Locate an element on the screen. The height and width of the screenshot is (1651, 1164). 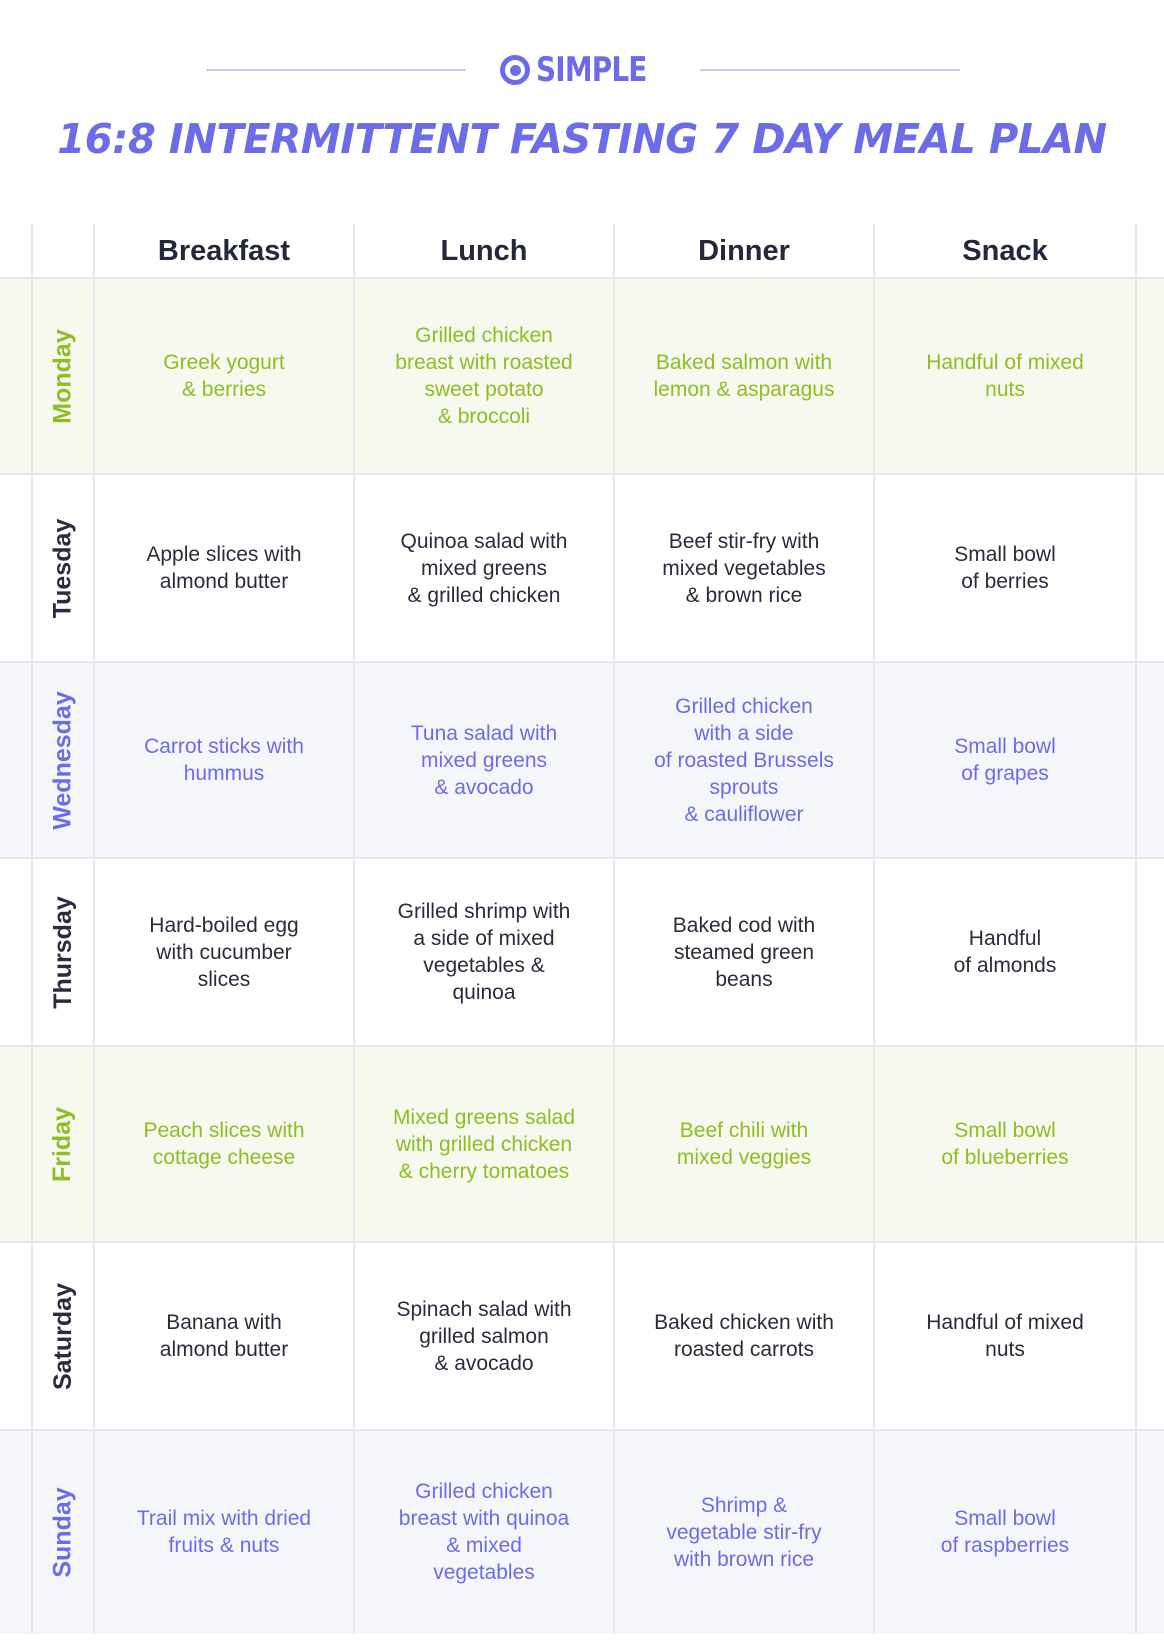
lunch-cell: Tuna salad with mixed greens & avocado is located at coordinates (484, 760).